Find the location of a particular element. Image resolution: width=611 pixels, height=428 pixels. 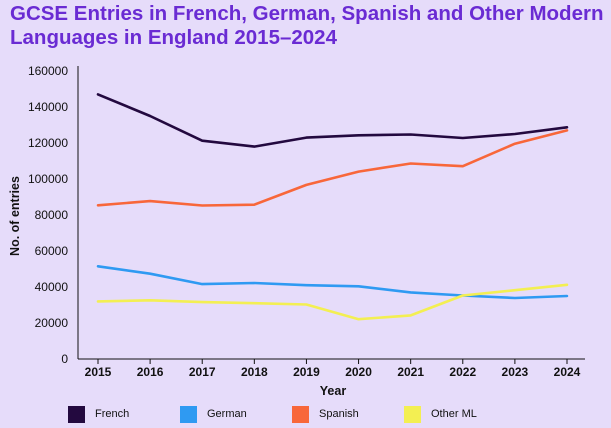

legend-item: French is located at coordinates (98, 414).